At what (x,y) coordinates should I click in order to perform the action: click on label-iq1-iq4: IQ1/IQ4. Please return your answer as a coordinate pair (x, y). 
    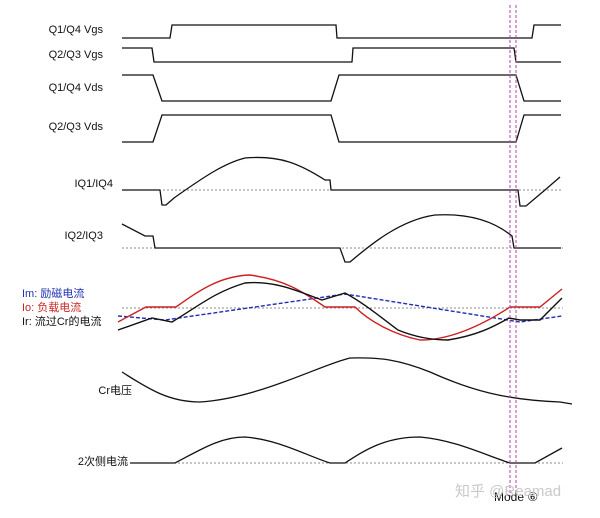
    Looking at the image, I should click on (93, 184).